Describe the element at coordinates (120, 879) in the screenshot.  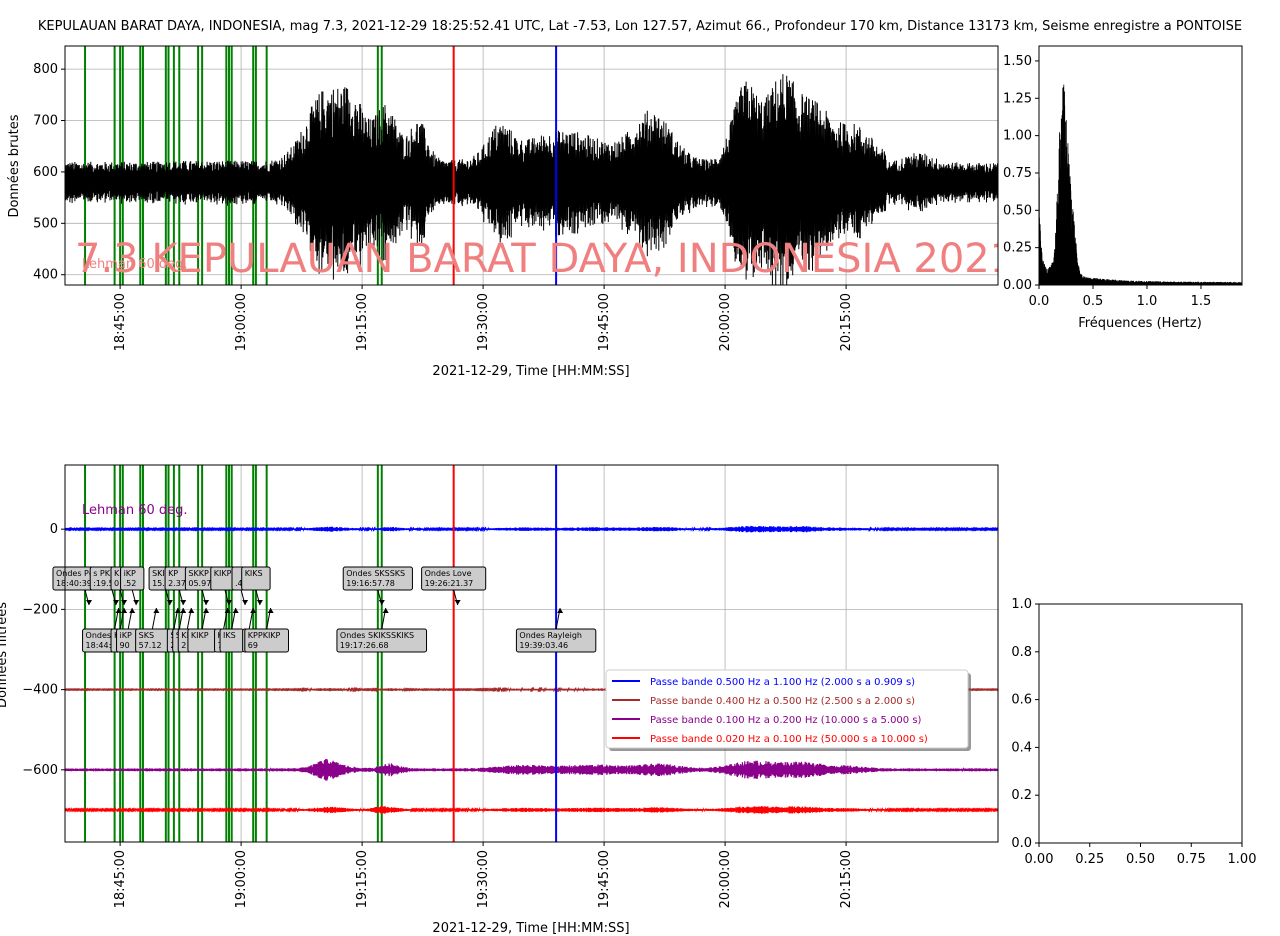
I see `filtered-xtick-label: 18:45:00` at that location.